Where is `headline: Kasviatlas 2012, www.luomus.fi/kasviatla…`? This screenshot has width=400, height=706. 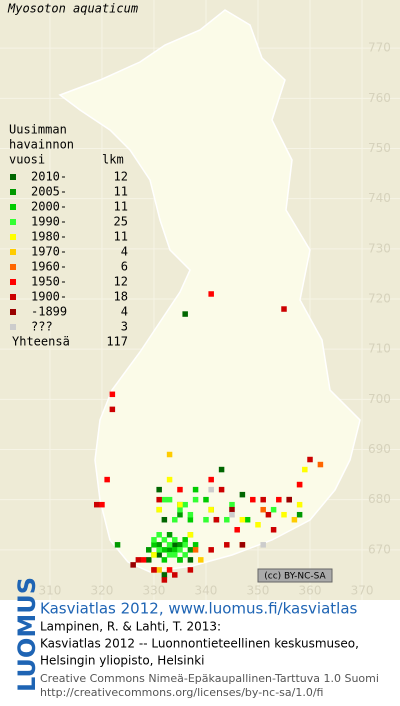
headline: Kasviatlas 2012, www.luomus.fi/kasviatla… is located at coordinates (199, 609).